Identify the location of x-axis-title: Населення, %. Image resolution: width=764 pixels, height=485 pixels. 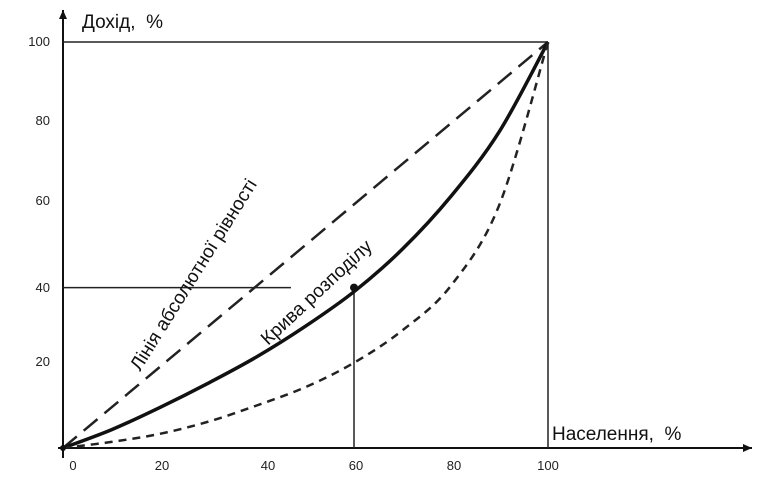
(616, 434).